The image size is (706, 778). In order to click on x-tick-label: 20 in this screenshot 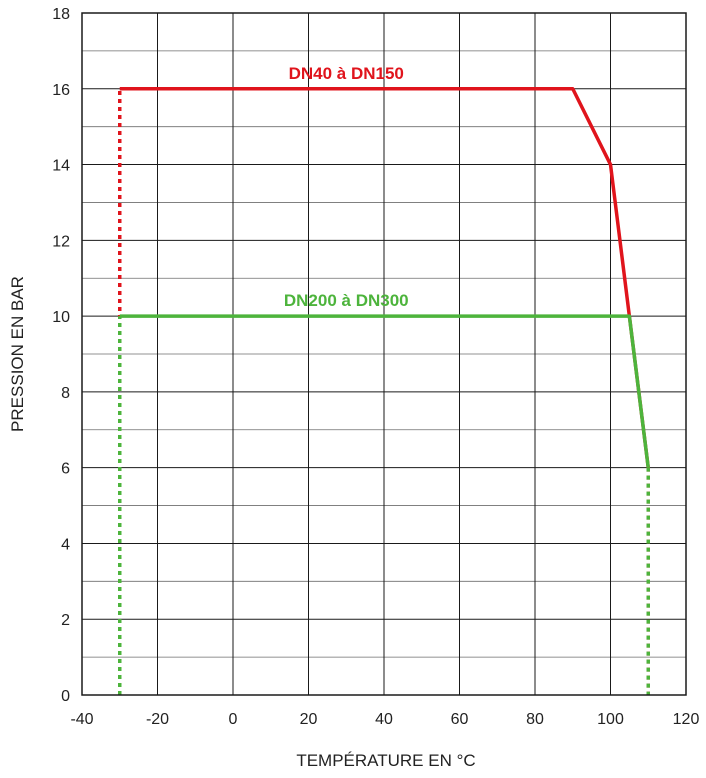, I will do `click(309, 719)`.